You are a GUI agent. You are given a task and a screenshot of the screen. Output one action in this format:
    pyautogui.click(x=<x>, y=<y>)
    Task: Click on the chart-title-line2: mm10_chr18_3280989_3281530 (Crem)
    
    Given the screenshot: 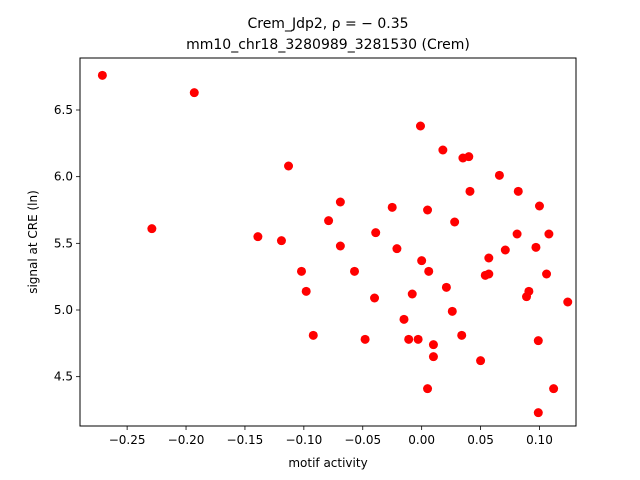 What is the action you would take?
    pyautogui.click(x=328, y=45)
    